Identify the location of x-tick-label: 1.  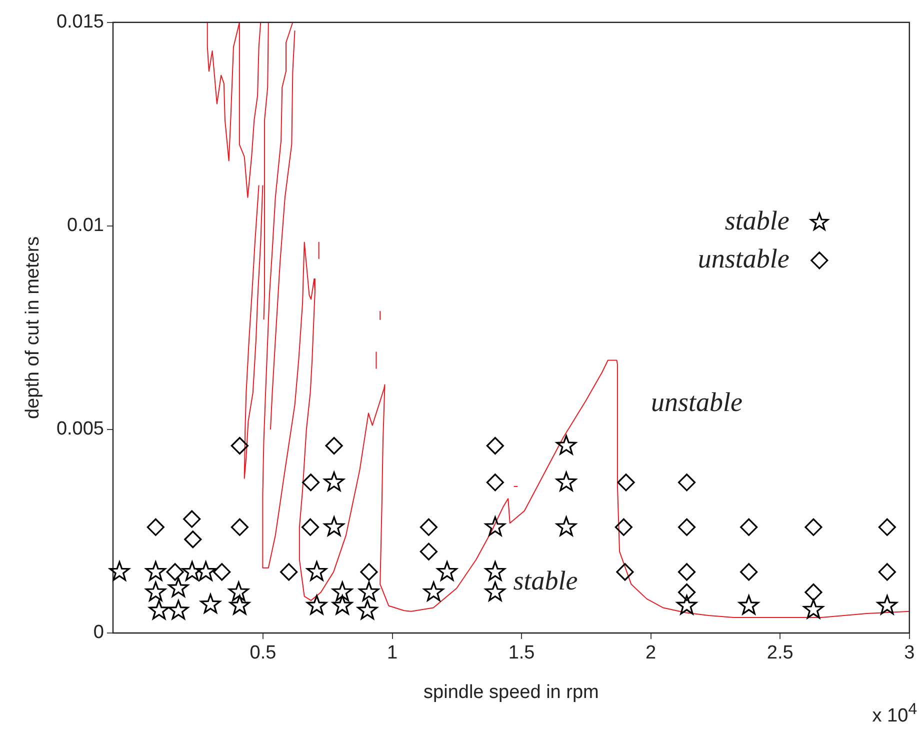
(392, 653).